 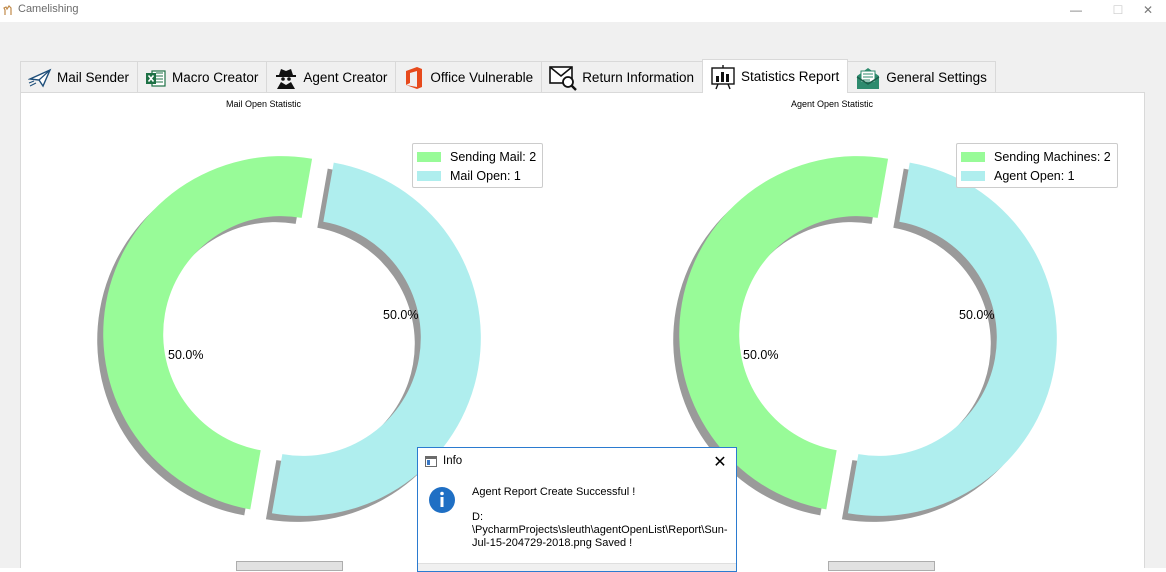 I want to click on legend-label: Sending Mail: 2, so click(x=493, y=156).